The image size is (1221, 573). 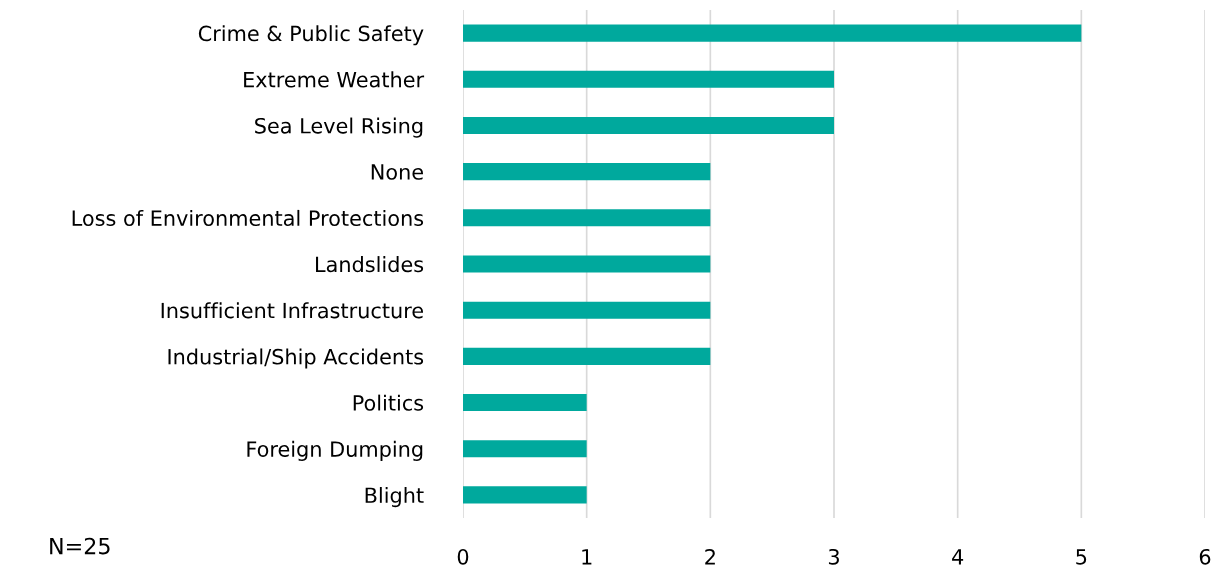 What do you see at coordinates (710, 556) in the screenshot?
I see `x-tick-label: 2` at bounding box center [710, 556].